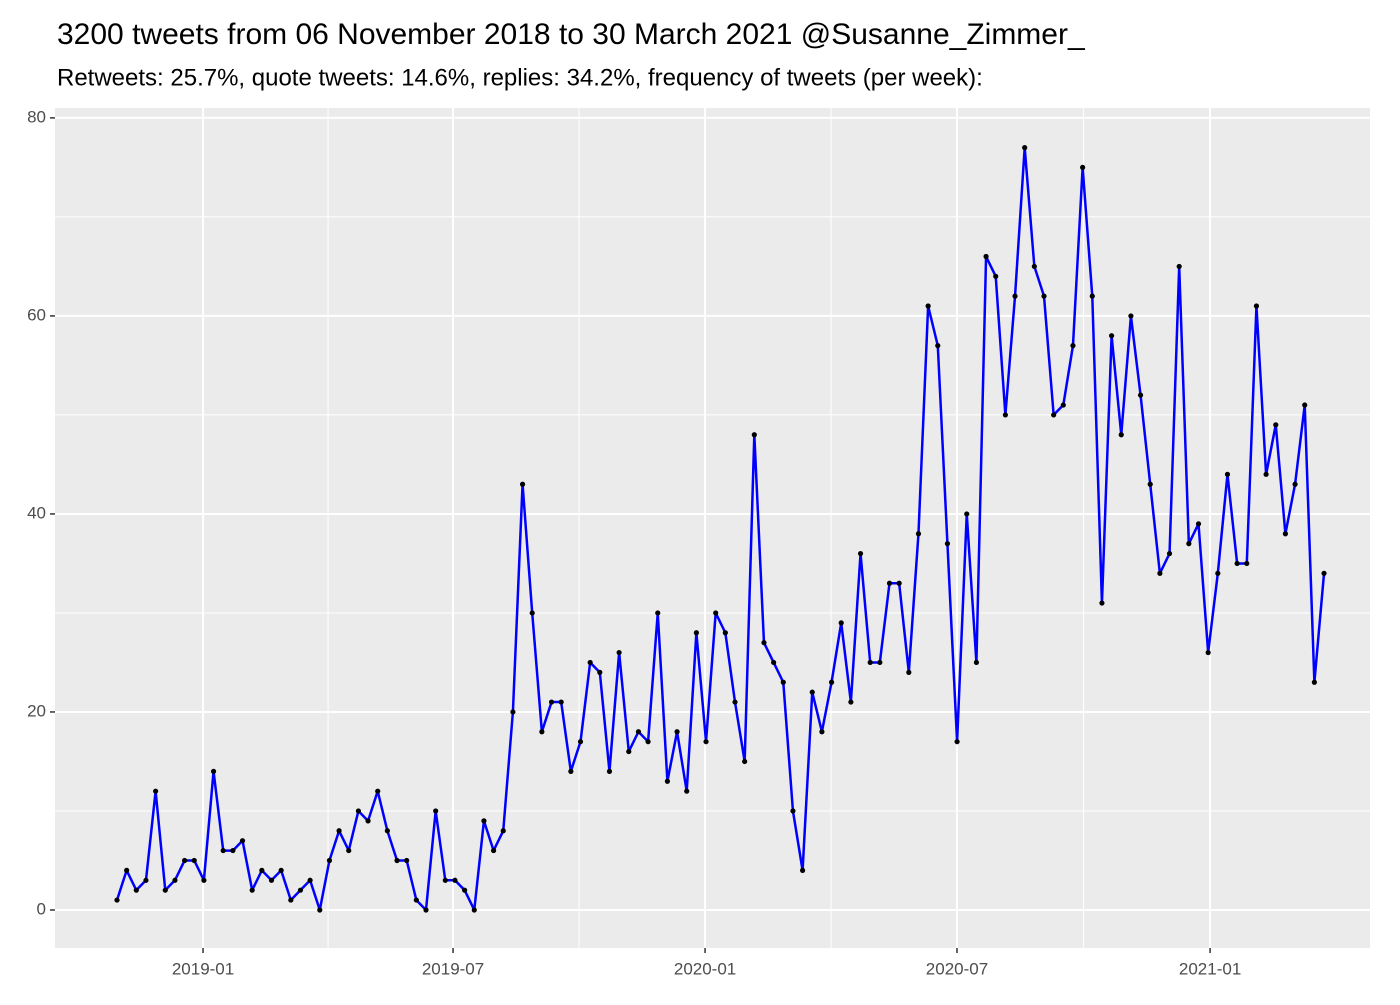 The image size is (1400, 1005). What do you see at coordinates (1210, 968) in the screenshot?
I see `x-tick-label: 2021-01` at bounding box center [1210, 968].